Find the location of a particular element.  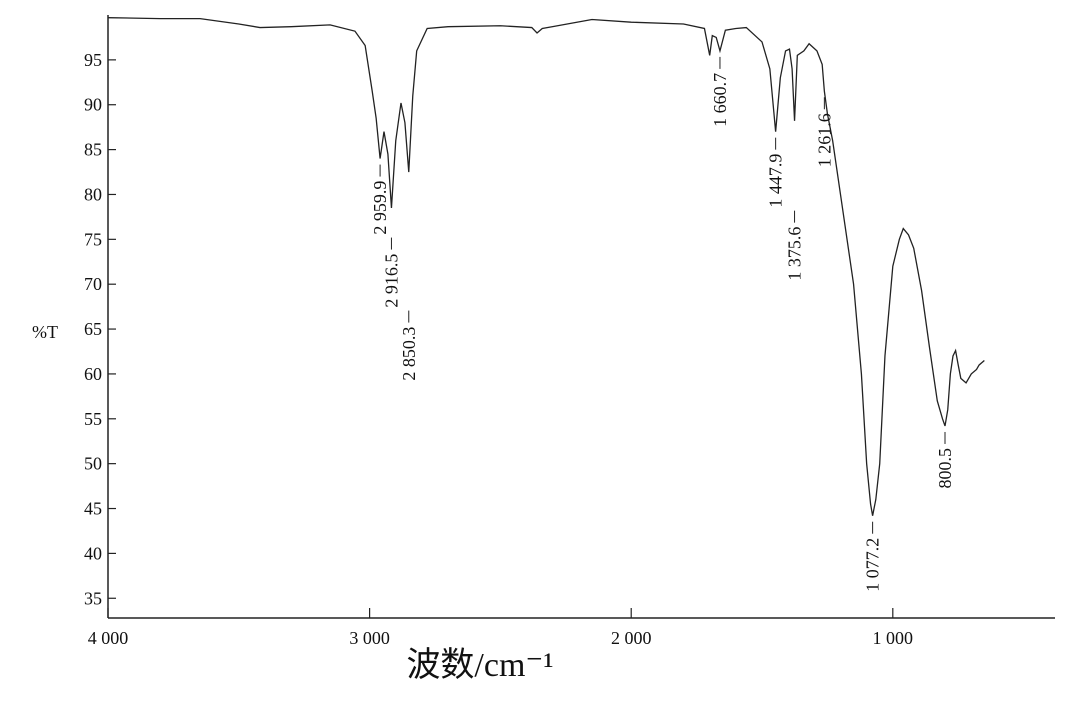

annotation-label: 1 375.6 is located at coordinates (795, 254).